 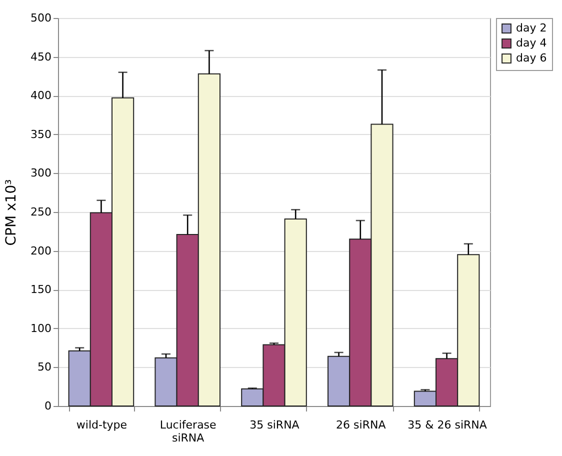 What do you see at coordinates (12, 212) in the screenshot?
I see `y-axis-title: CPM x10³` at bounding box center [12, 212].